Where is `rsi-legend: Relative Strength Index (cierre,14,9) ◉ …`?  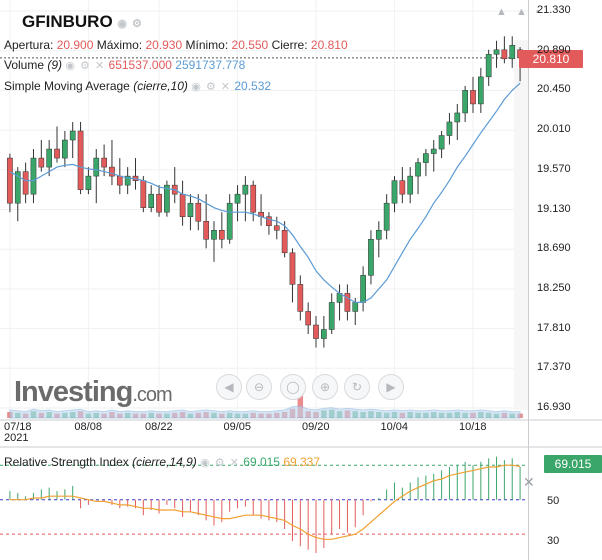
rsi-legend: Relative Strength Index (cierre,14,9) ◉ … is located at coordinates (162, 462).